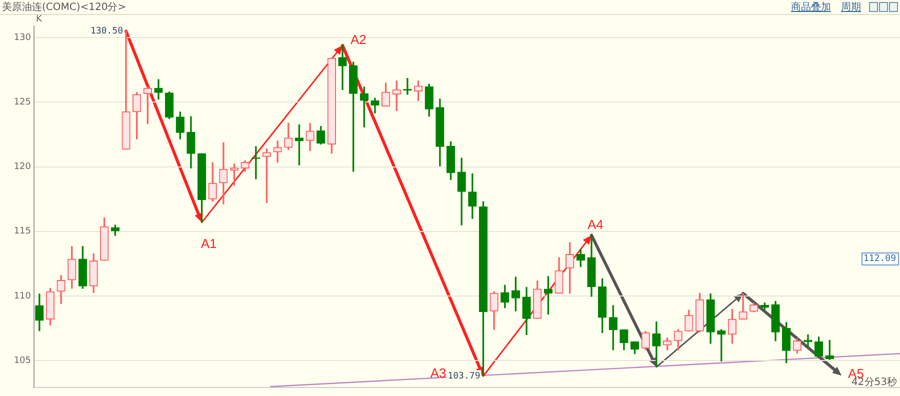 The height and width of the screenshot is (396, 900). I want to click on annotation: A2, so click(358, 39).